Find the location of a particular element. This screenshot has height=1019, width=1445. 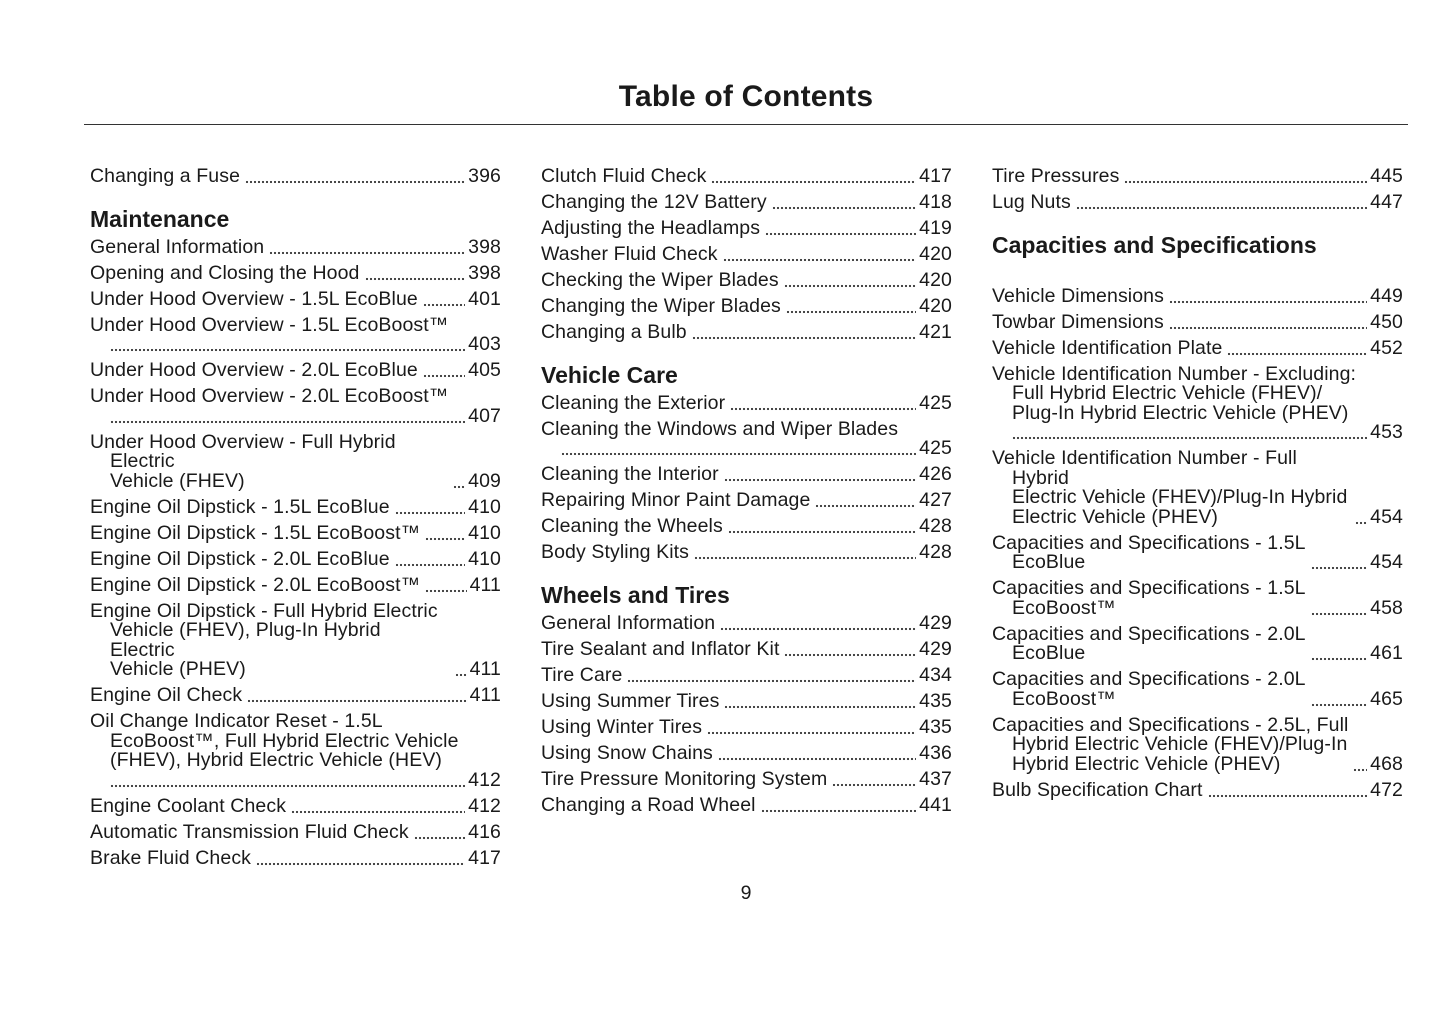

toc-entry: Changing the 12V Battery 418 is located at coordinates (746, 202).